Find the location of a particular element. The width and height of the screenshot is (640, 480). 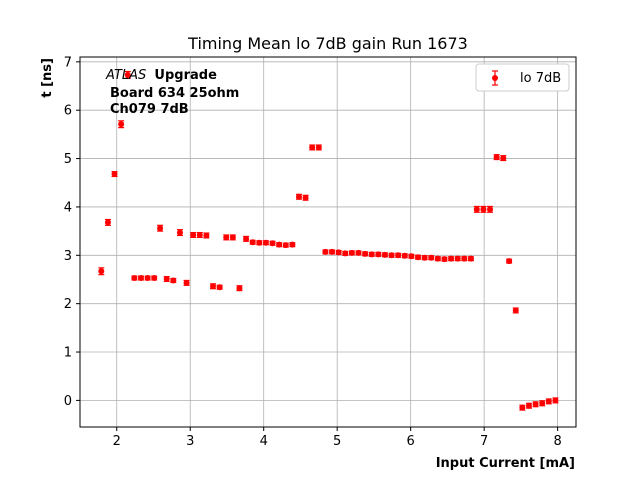

x-axis-label: Input Current [mA] is located at coordinates (505, 463).